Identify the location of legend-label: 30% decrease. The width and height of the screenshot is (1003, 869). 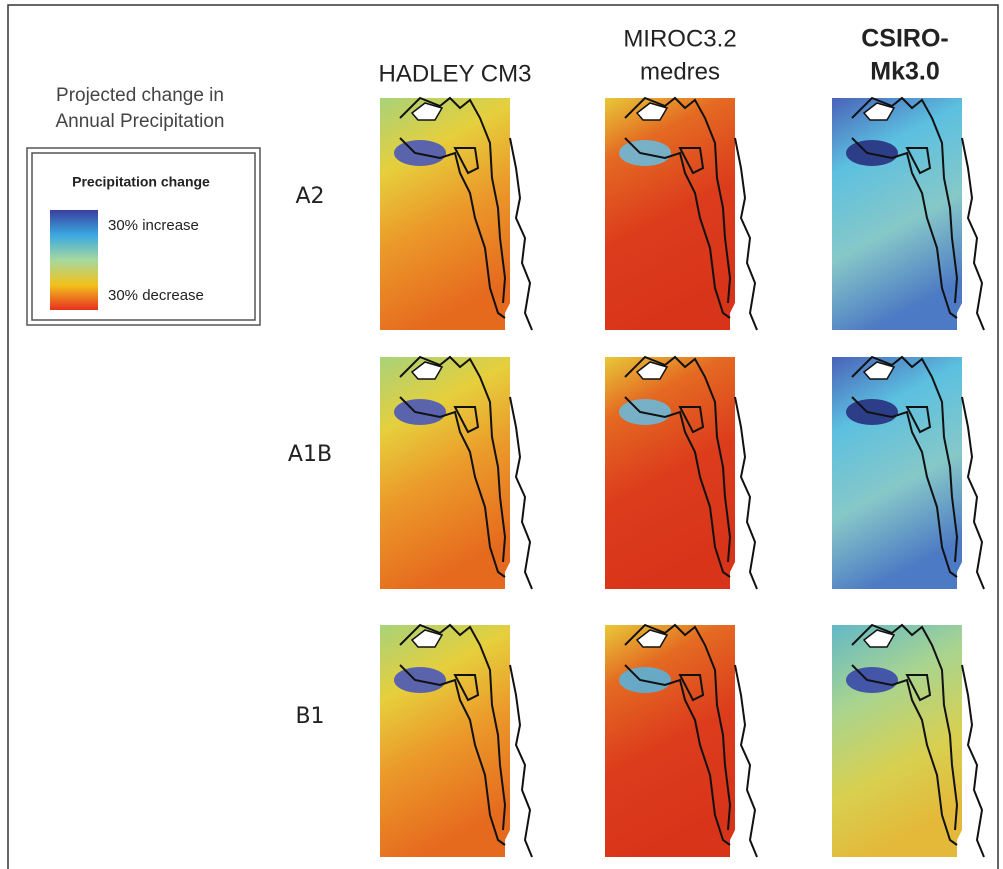
(156, 295).